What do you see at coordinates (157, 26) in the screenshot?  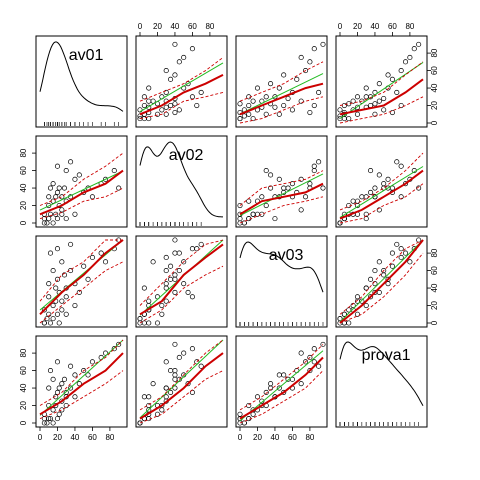 I see `x-tick-label: 20` at bounding box center [157, 26].